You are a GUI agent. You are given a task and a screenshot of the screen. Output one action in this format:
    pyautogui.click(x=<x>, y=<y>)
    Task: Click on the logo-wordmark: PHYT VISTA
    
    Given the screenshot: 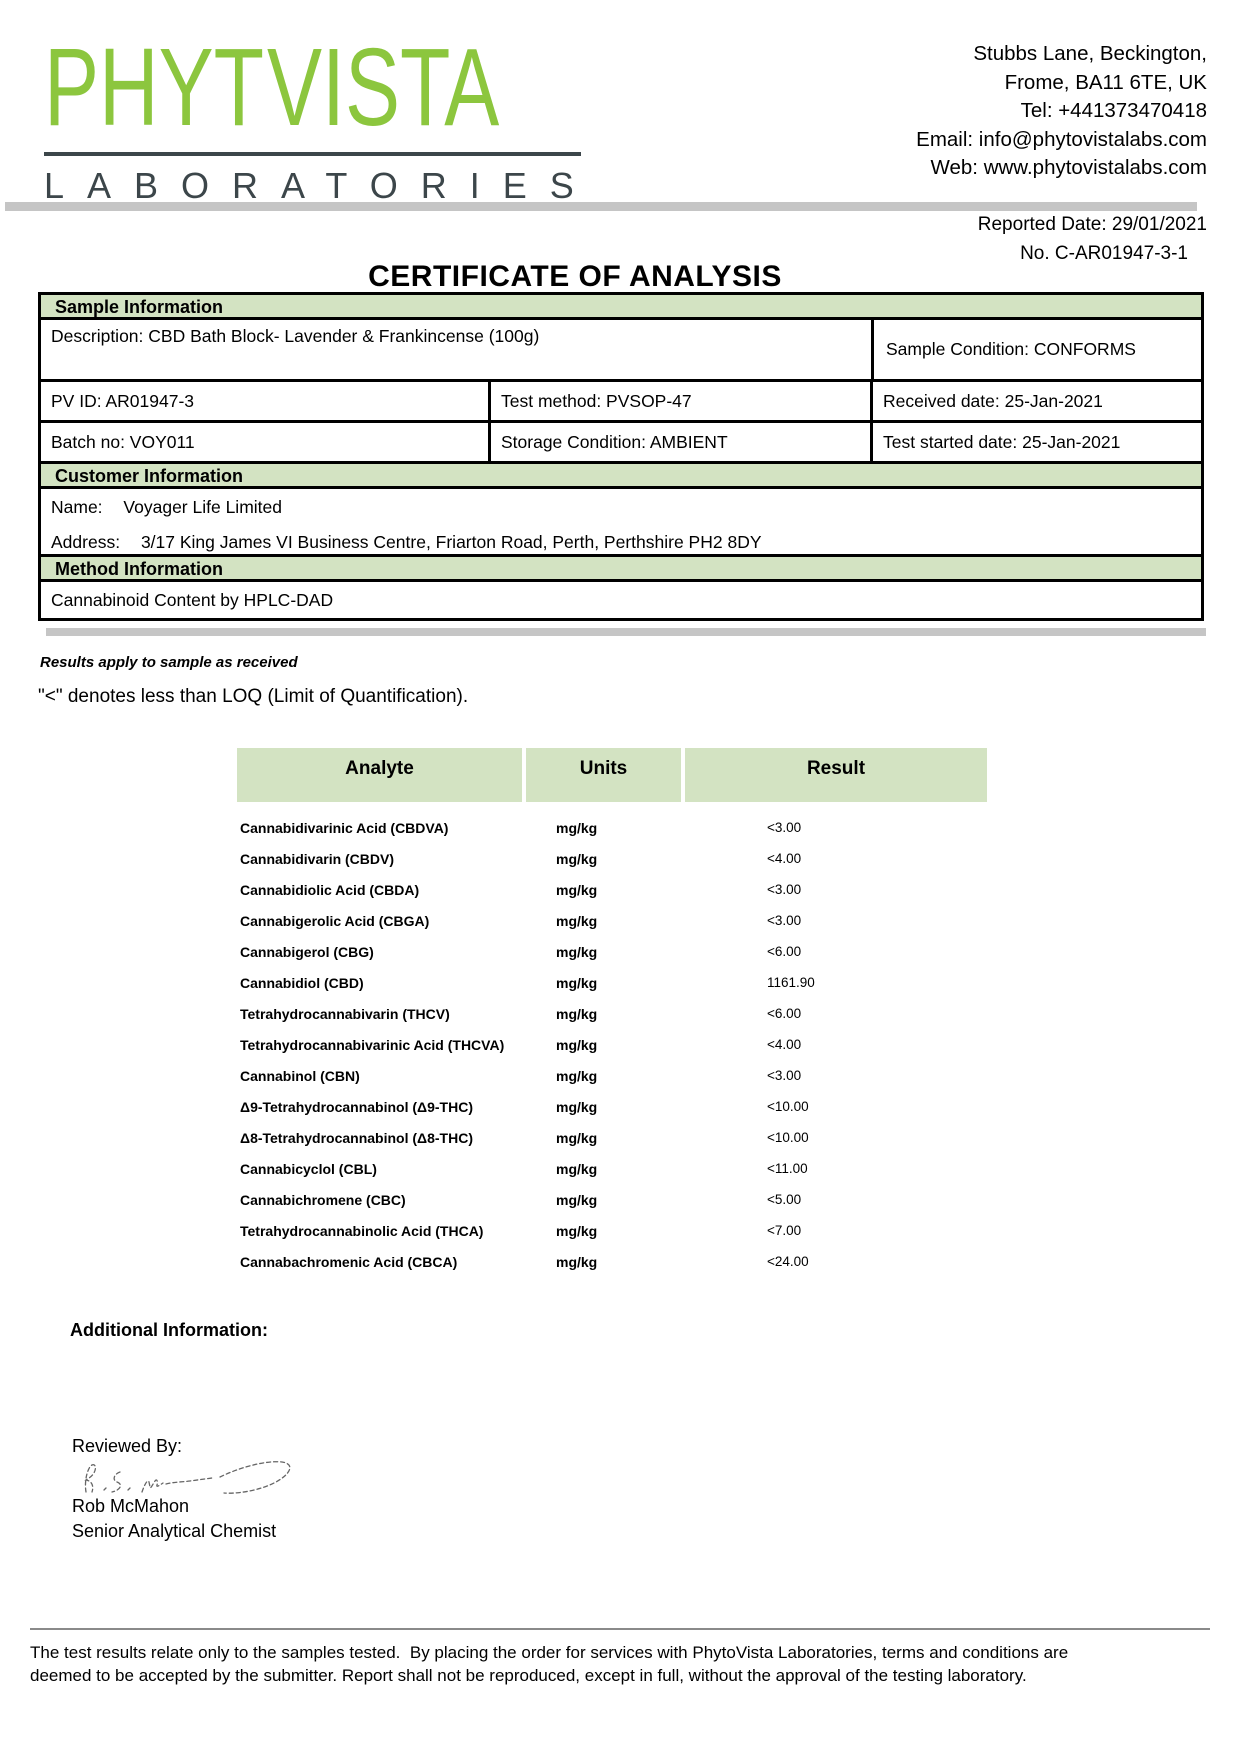 What is the action you would take?
    pyautogui.click(x=271, y=87)
    